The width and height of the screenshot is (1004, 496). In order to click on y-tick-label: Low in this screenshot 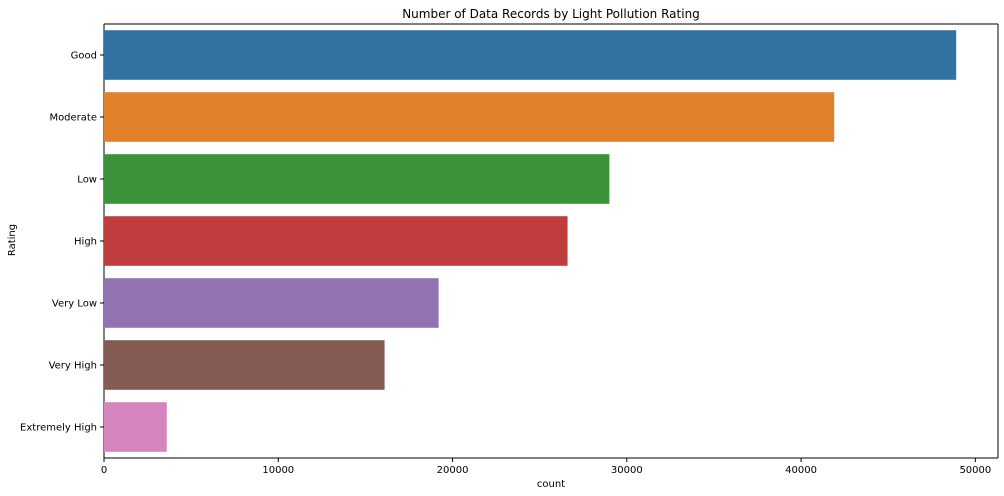, I will do `click(87, 180)`.